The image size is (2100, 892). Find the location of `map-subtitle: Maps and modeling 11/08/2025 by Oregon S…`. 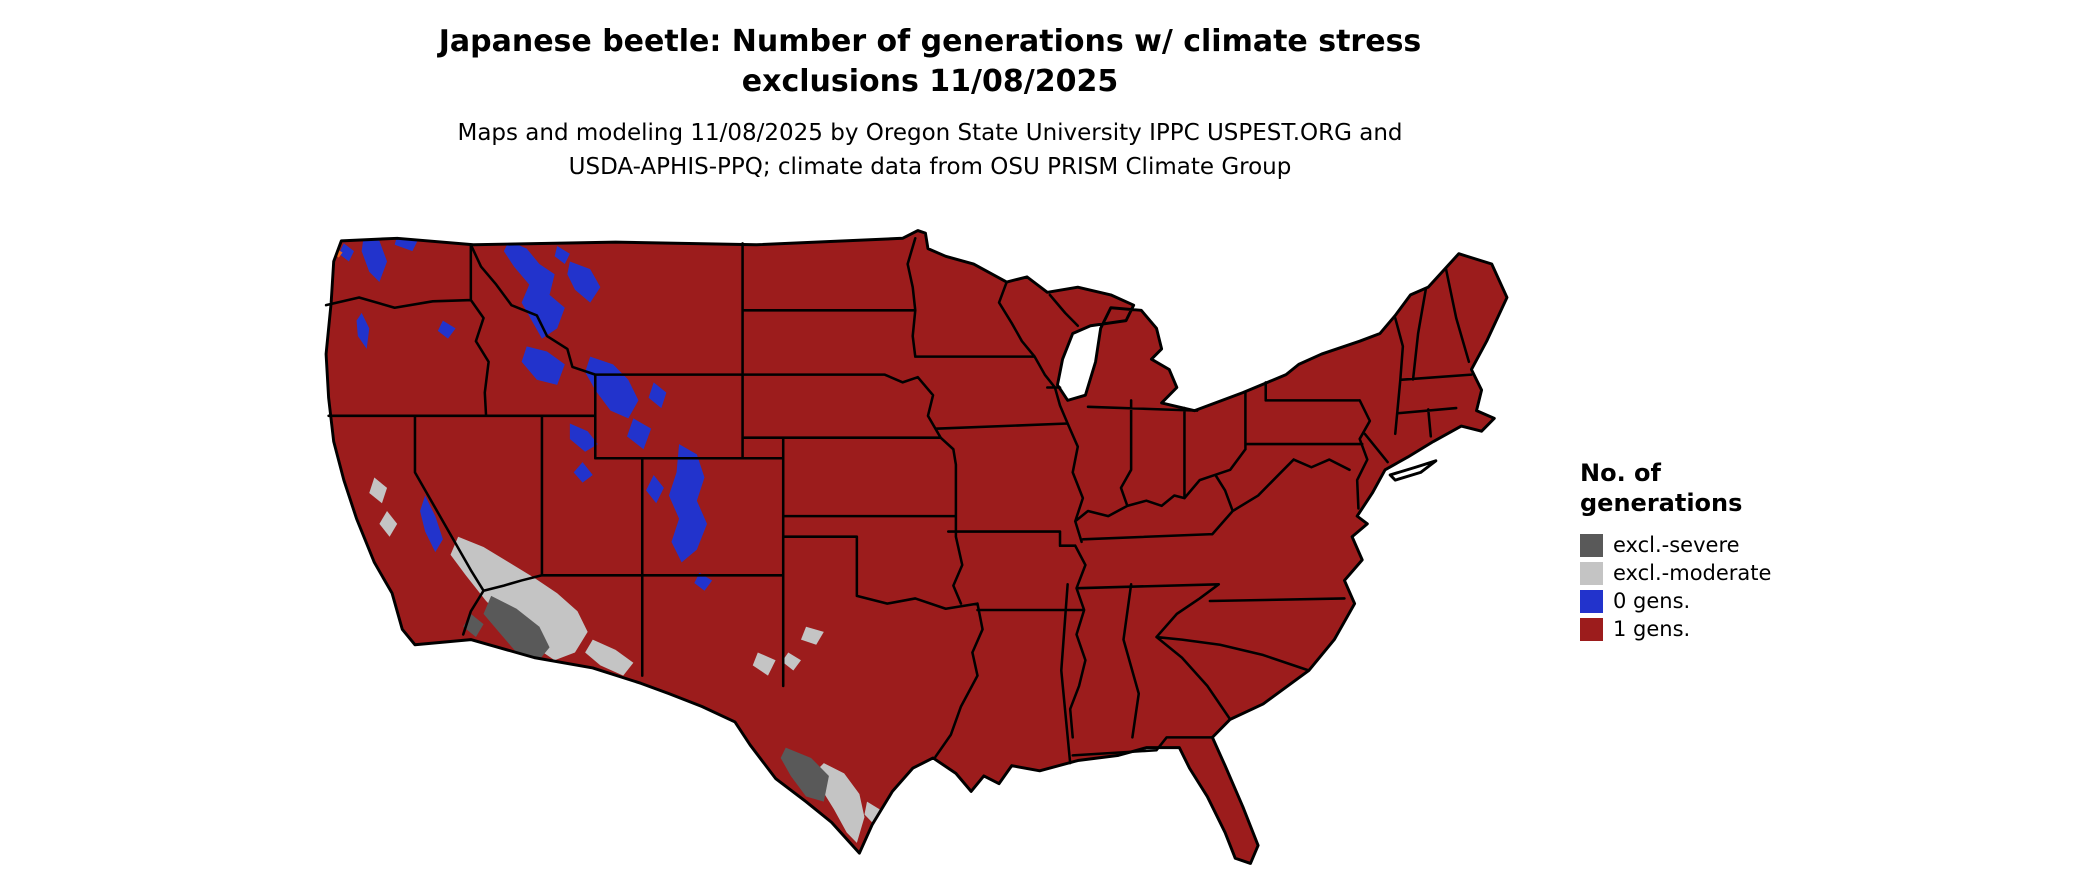

map-subtitle: Maps and modeling 11/08/2025 by Oregon S… is located at coordinates (930, 150).